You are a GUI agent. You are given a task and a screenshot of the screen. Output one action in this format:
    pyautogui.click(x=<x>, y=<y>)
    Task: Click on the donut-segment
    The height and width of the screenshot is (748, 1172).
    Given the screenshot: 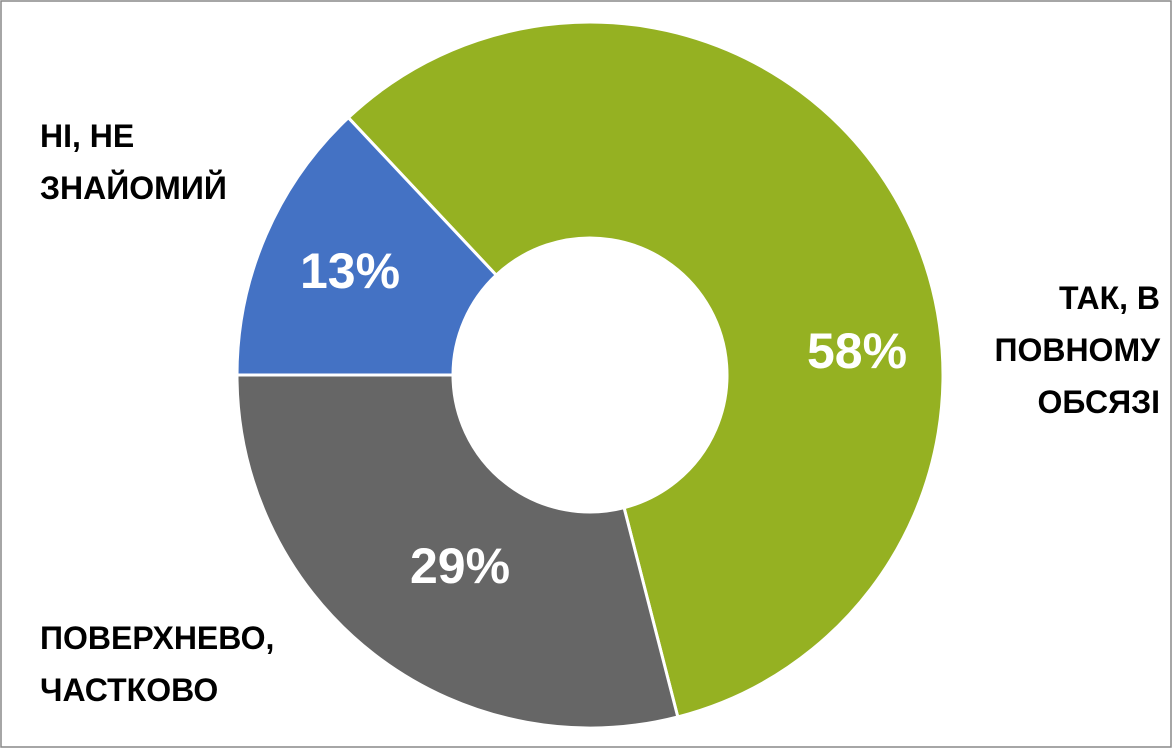 What is the action you would take?
    pyautogui.click(x=367, y=246)
    